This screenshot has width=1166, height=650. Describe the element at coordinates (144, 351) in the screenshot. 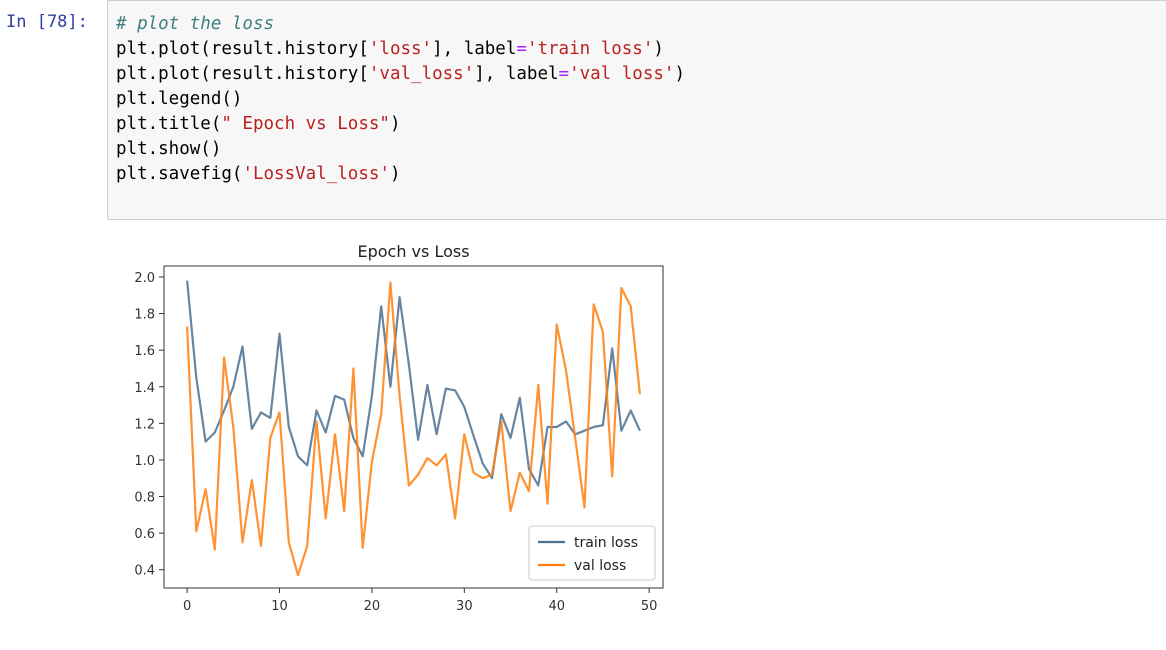

I see `y-tick-label: 1.6` at that location.